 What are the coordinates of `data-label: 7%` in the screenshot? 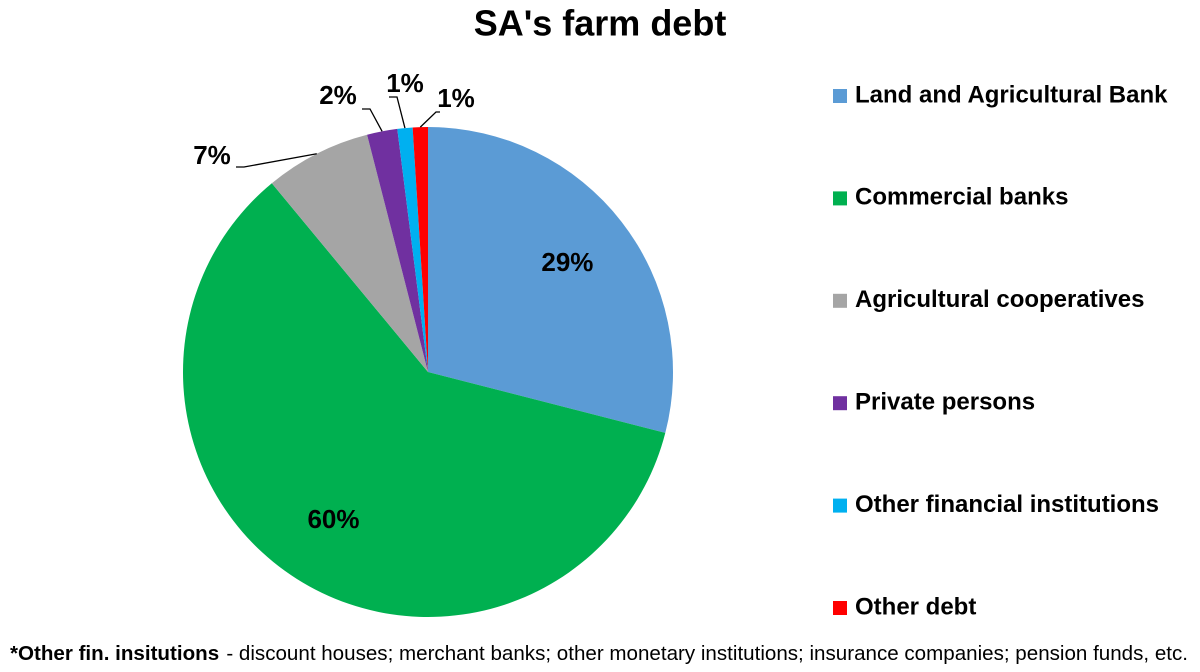 It's located at (212, 155).